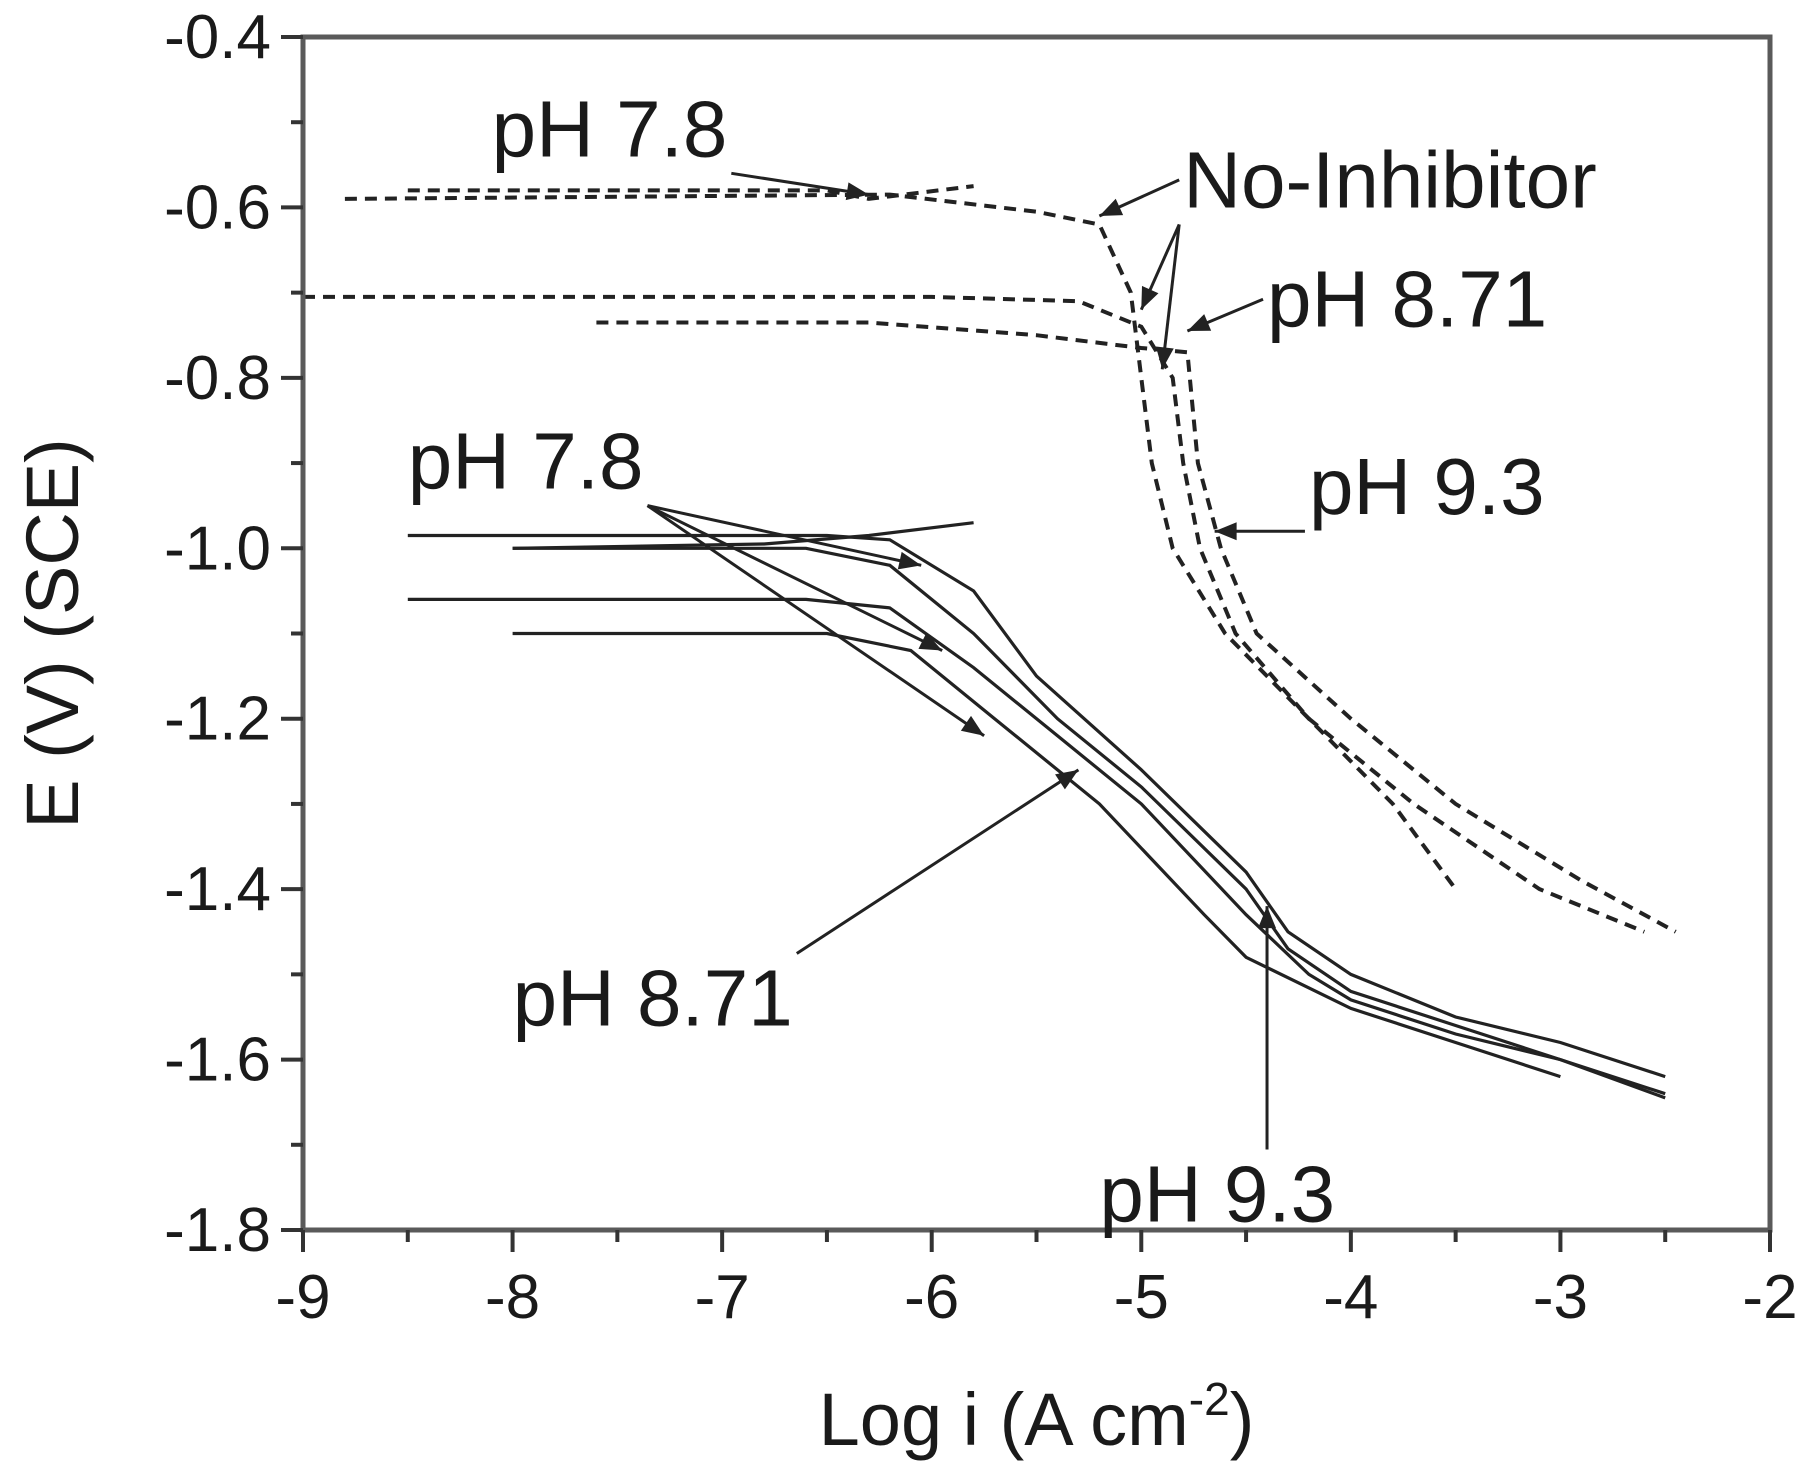 The image size is (1800, 1469). Describe the element at coordinates (217, 1230) in the screenshot. I see `y-tick-label: -1.8` at that location.